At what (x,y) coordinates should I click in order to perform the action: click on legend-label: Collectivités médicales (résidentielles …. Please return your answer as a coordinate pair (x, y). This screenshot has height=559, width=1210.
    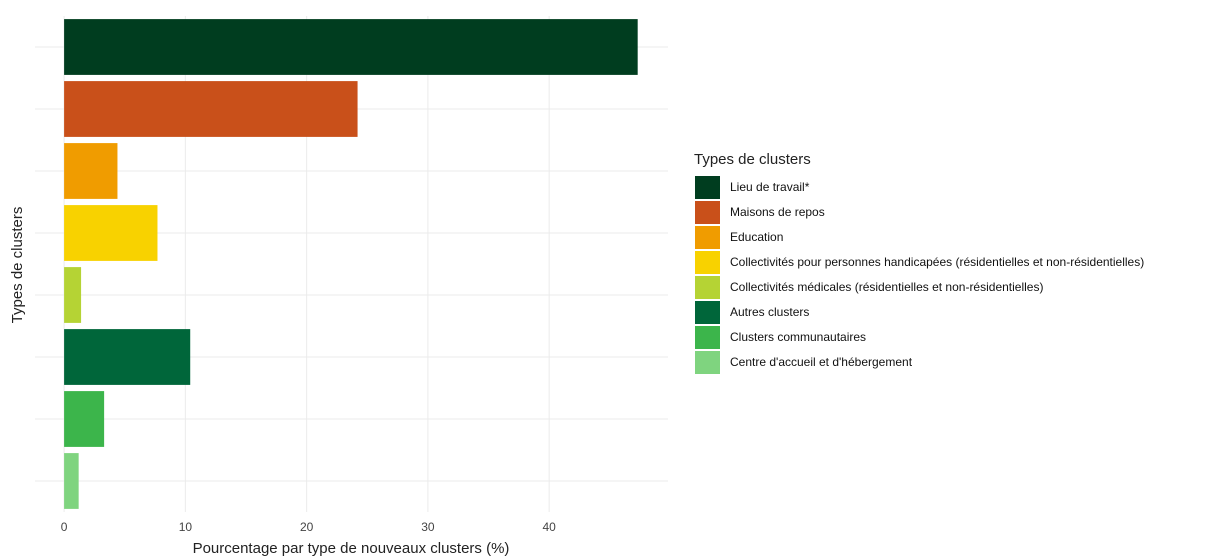
    Looking at the image, I should click on (886, 287).